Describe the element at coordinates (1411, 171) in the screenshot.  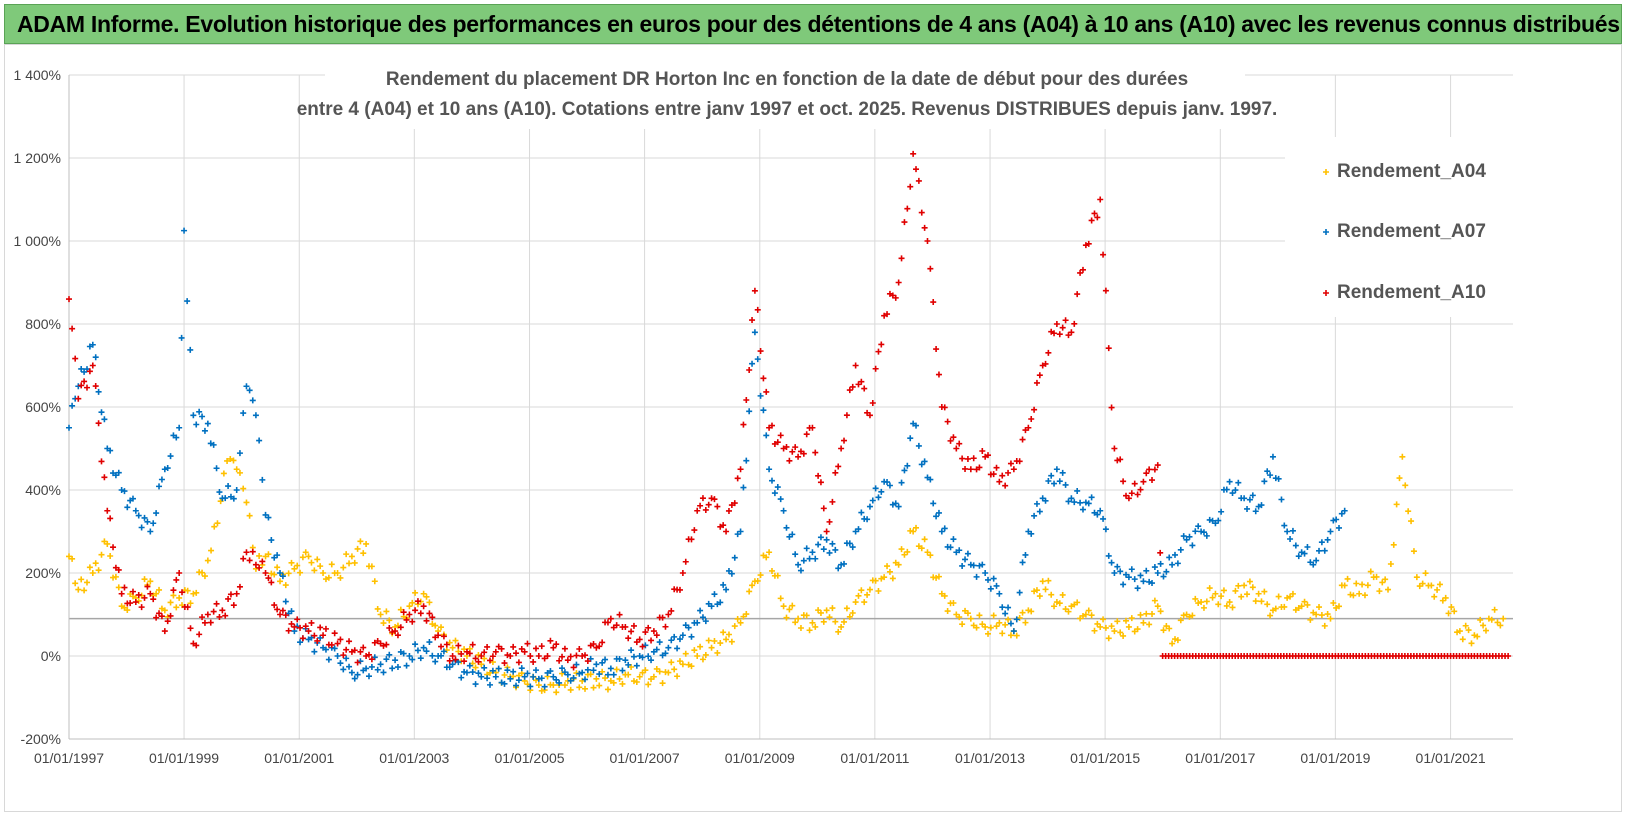
I see `legend-label-a04: Rendement_A04` at that location.